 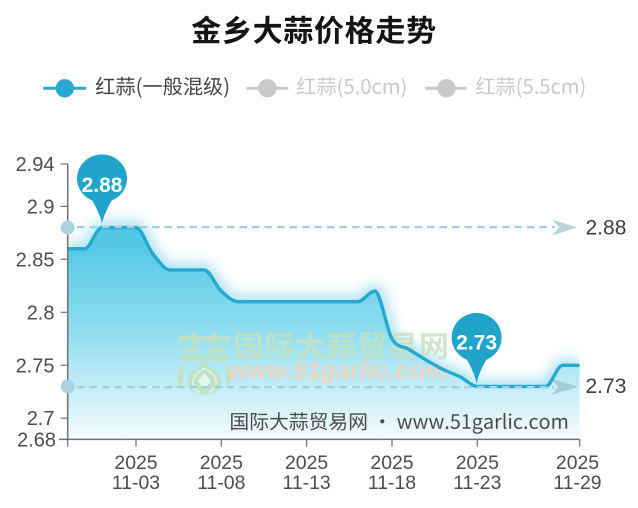 I want to click on svg-text: 11-08, so click(x=221, y=483).